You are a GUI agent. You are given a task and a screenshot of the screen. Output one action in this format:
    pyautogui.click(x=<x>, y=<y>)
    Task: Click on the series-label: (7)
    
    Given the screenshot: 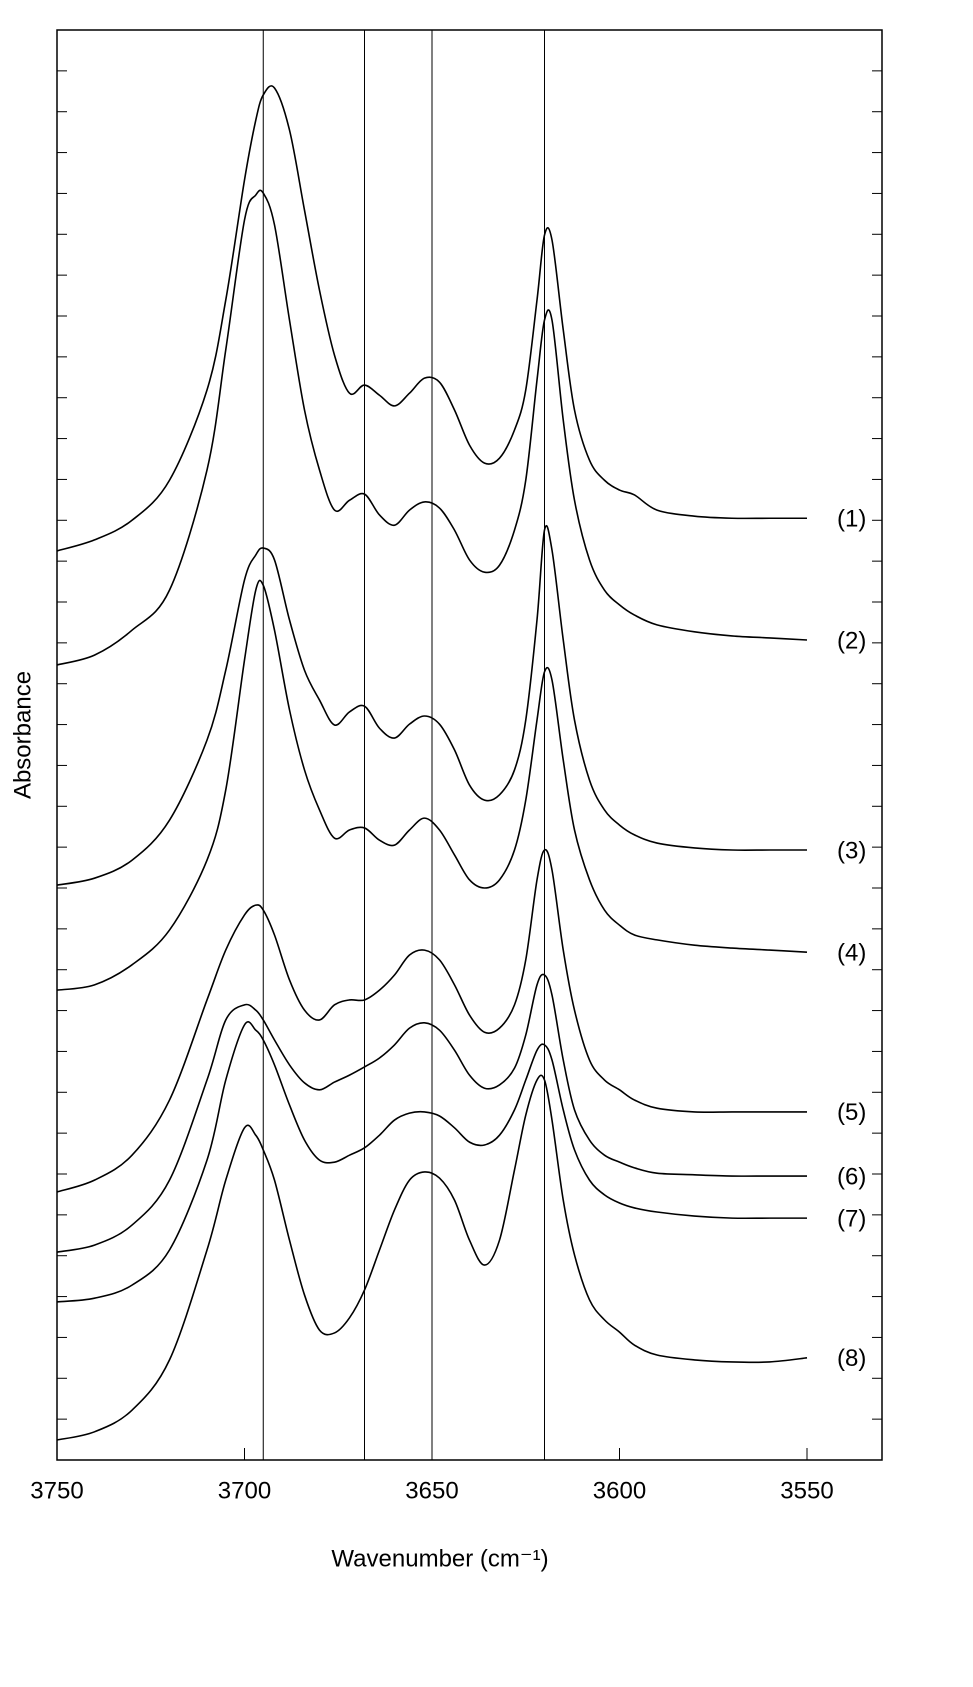 What is the action you would take?
    pyautogui.click(x=851, y=1218)
    